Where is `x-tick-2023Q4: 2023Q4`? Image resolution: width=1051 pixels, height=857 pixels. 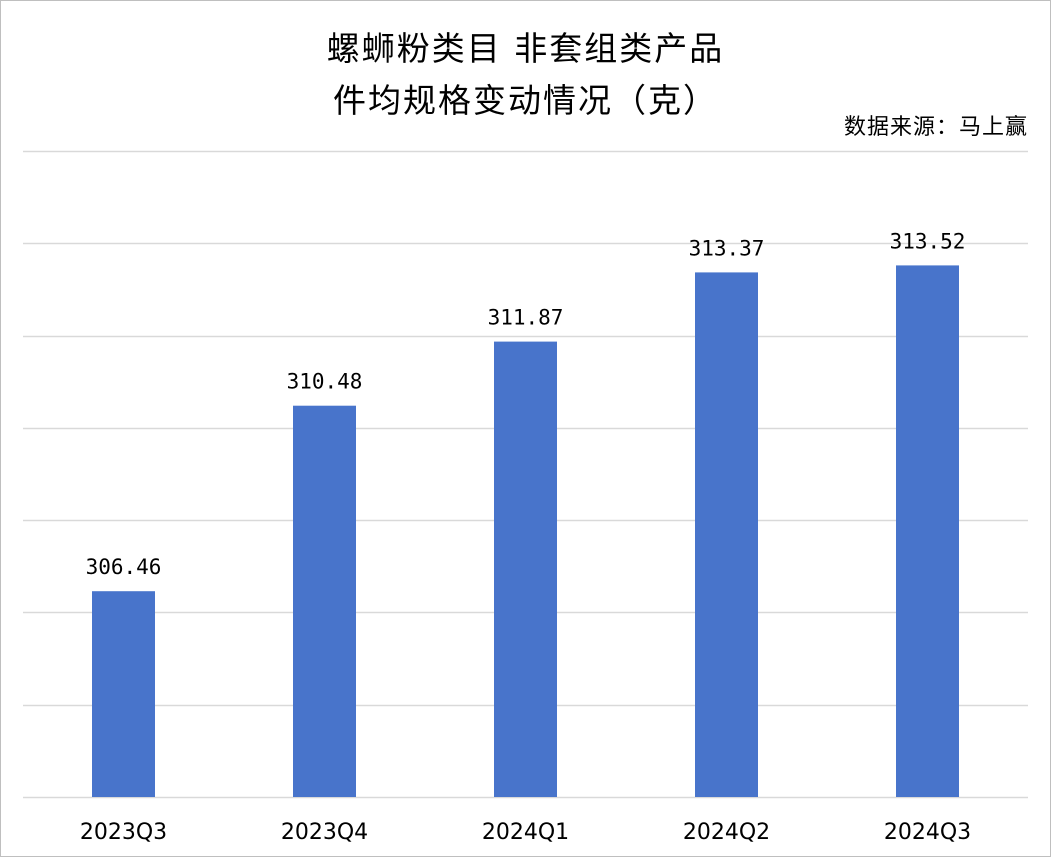 x-tick-2023Q4: 2023Q4 is located at coordinates (324, 832).